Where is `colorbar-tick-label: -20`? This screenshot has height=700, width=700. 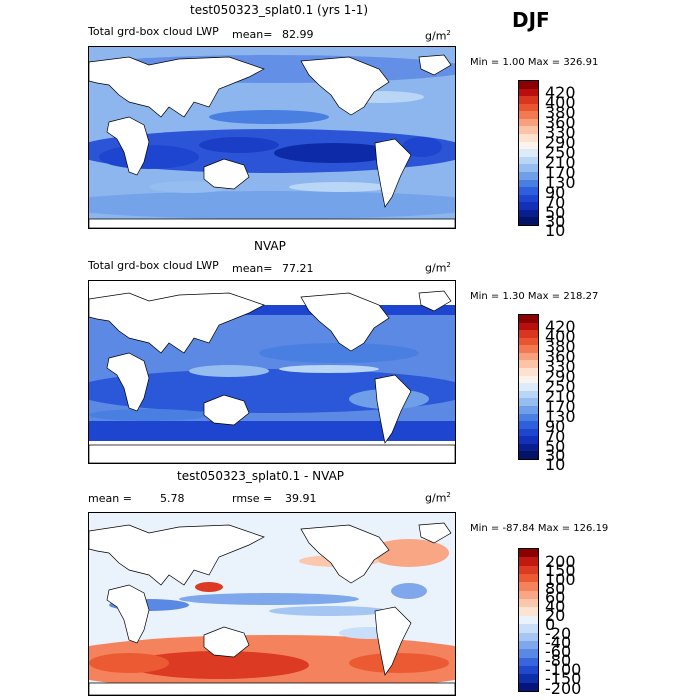 colorbar-tick-label: -20 is located at coordinates (558, 633).